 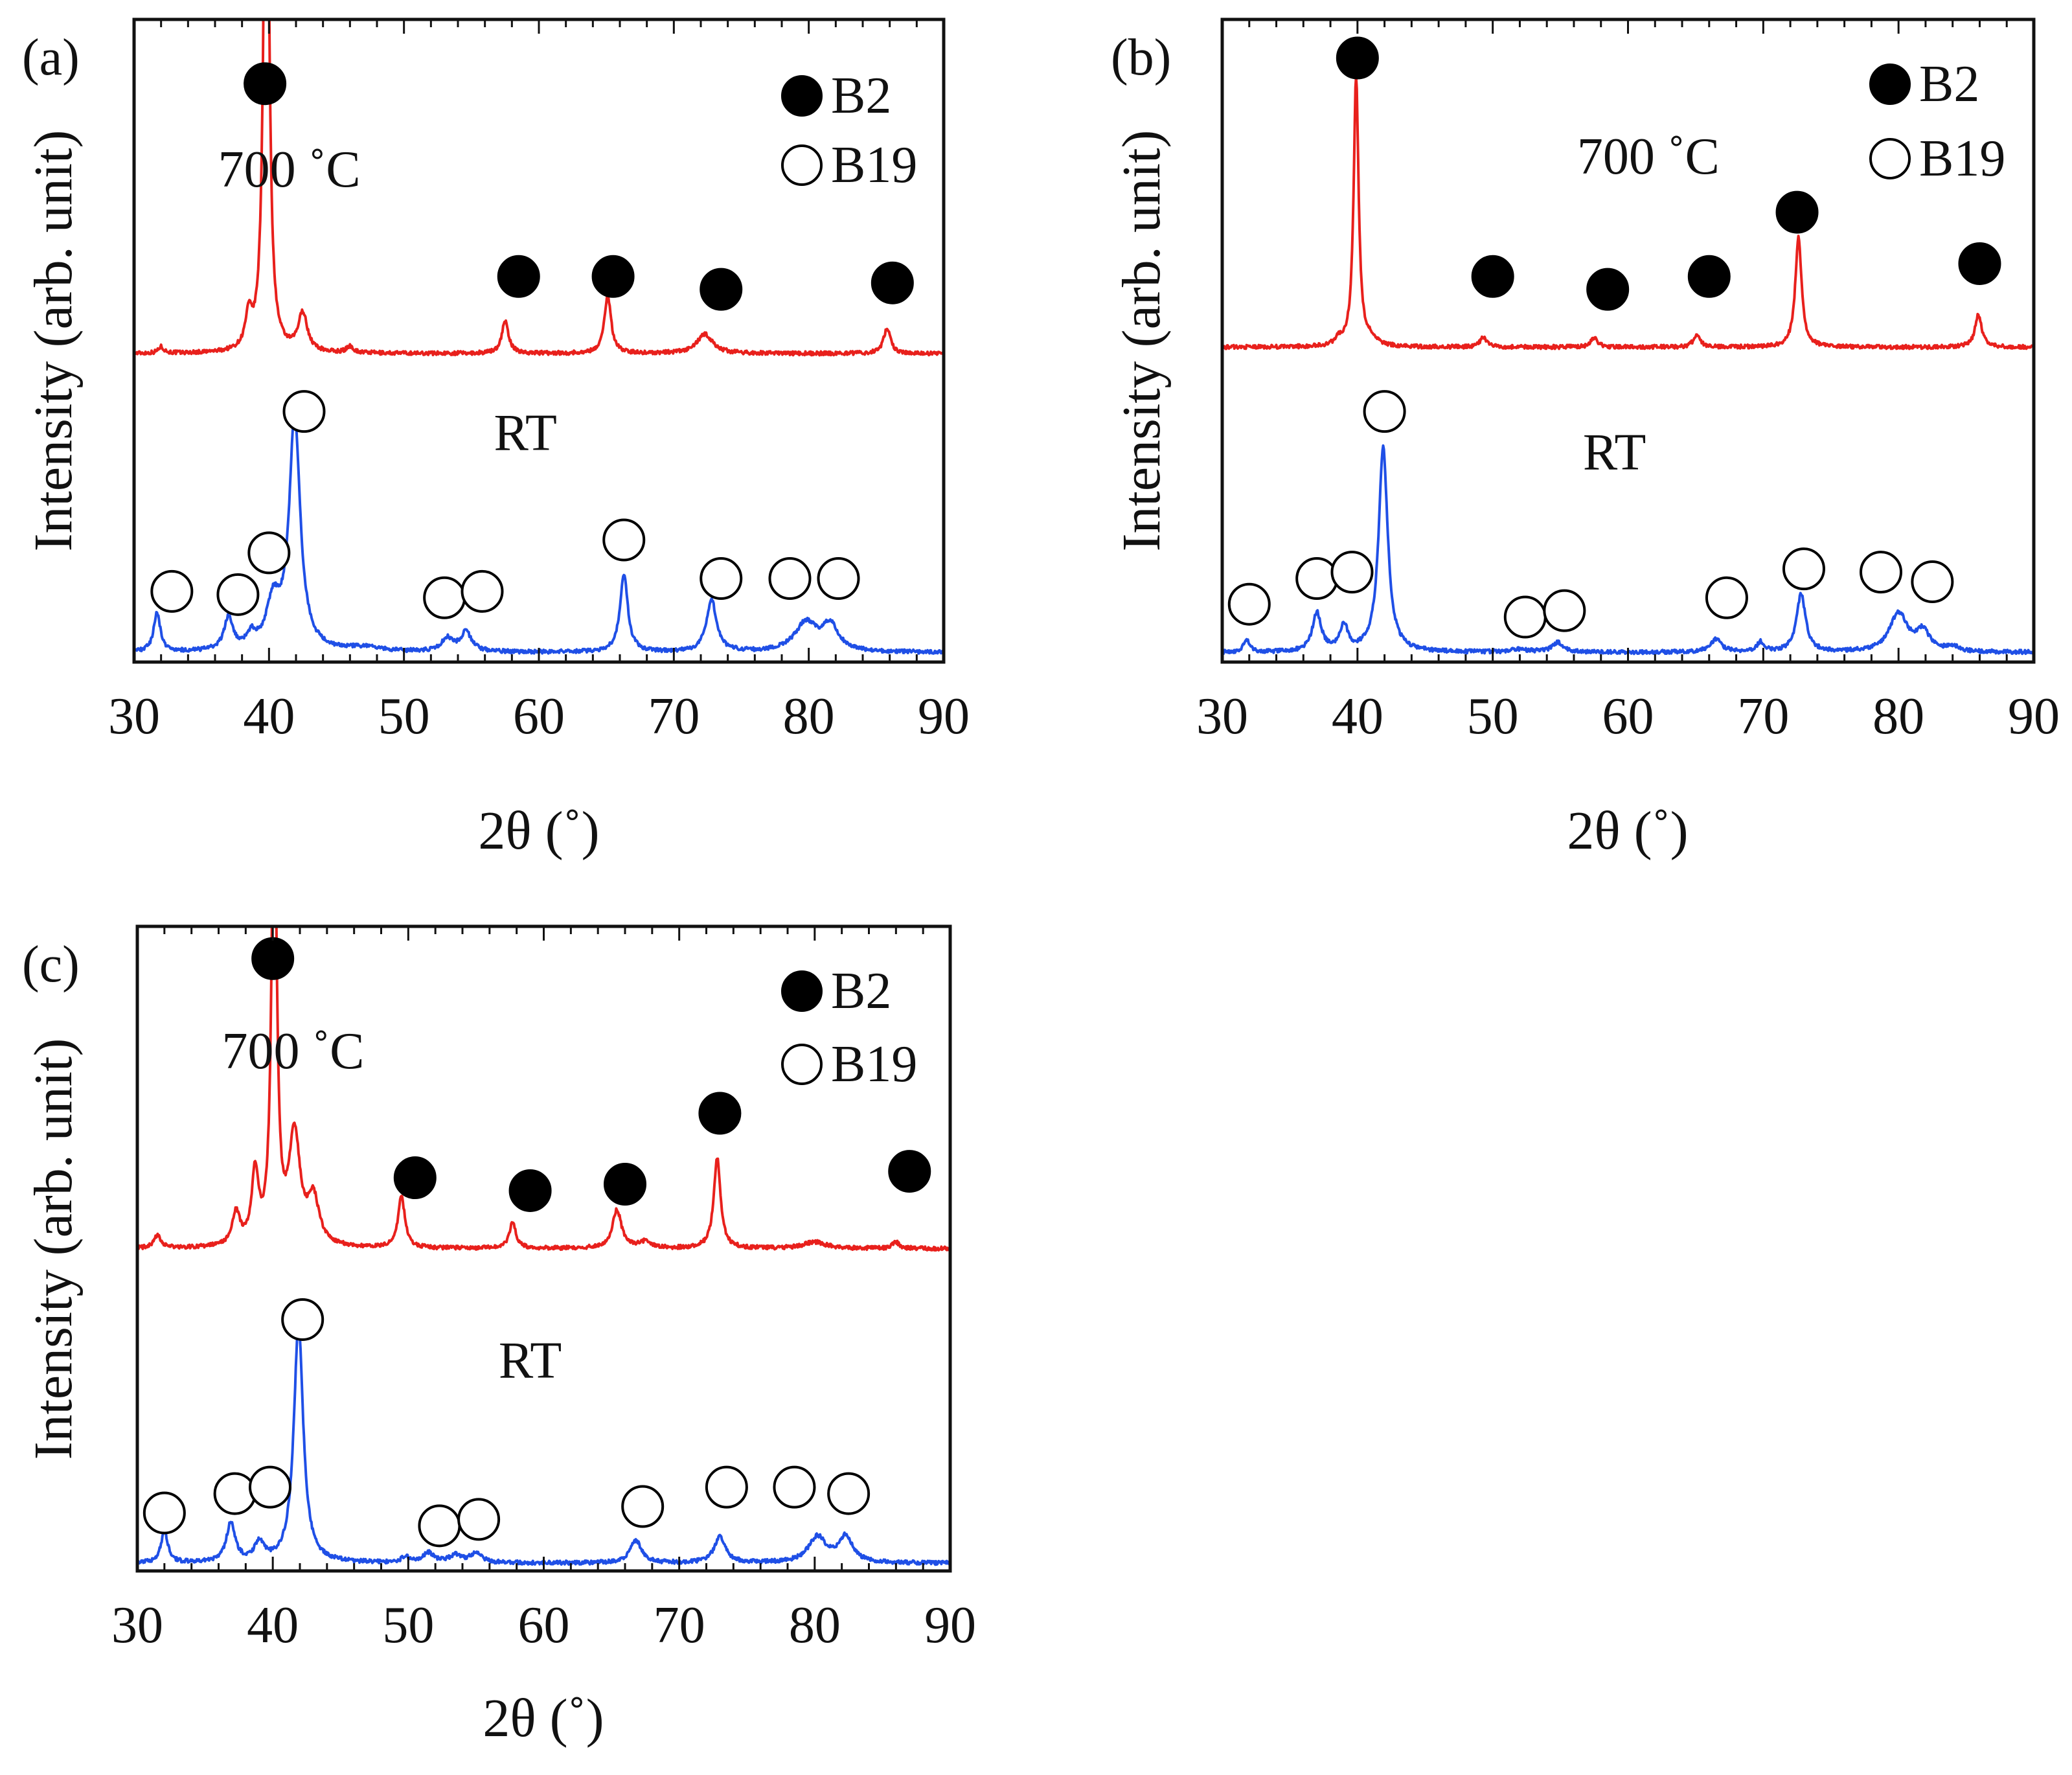 I want to click on panel-label: (a), so click(x=51, y=57).